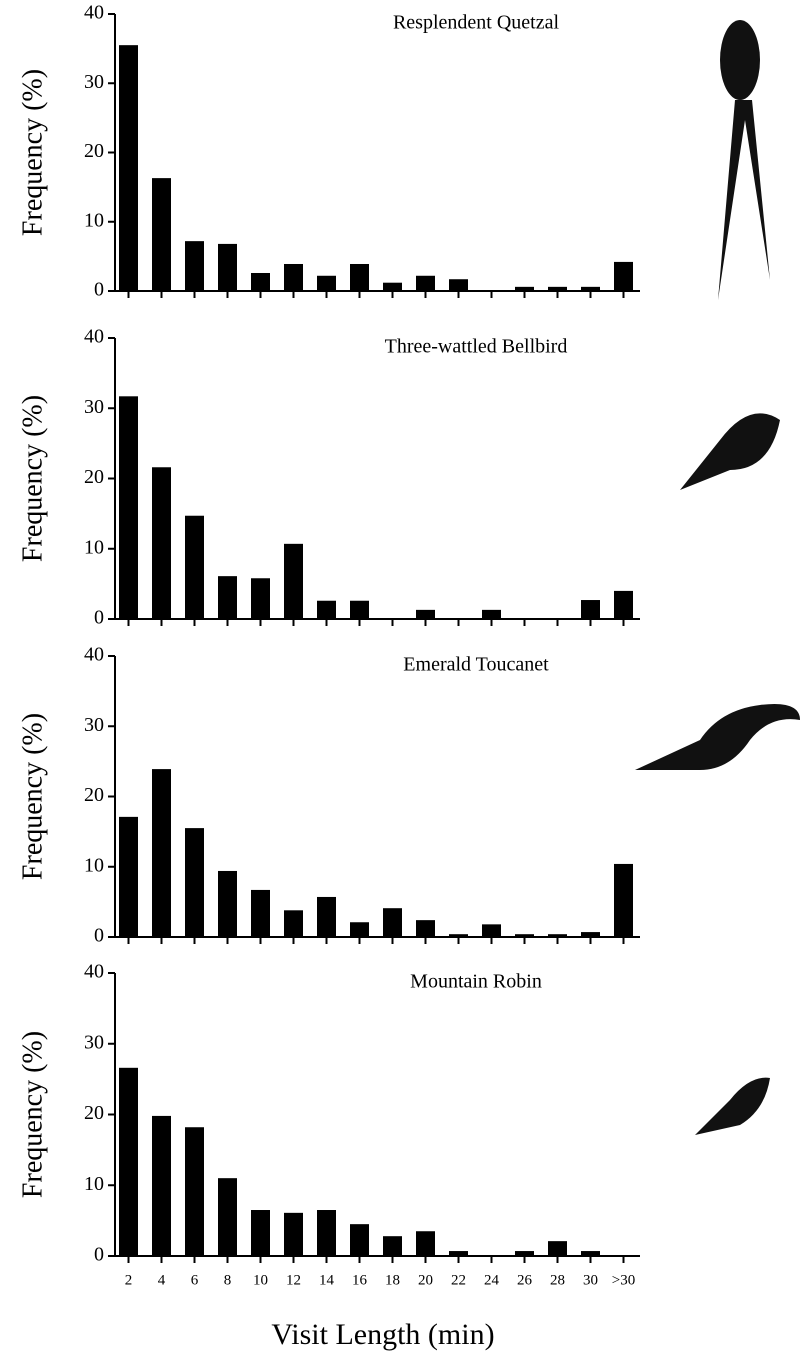 This screenshot has height=1364, width=812. Describe the element at coordinates (732, 1106) in the screenshot. I see `robin` at that location.